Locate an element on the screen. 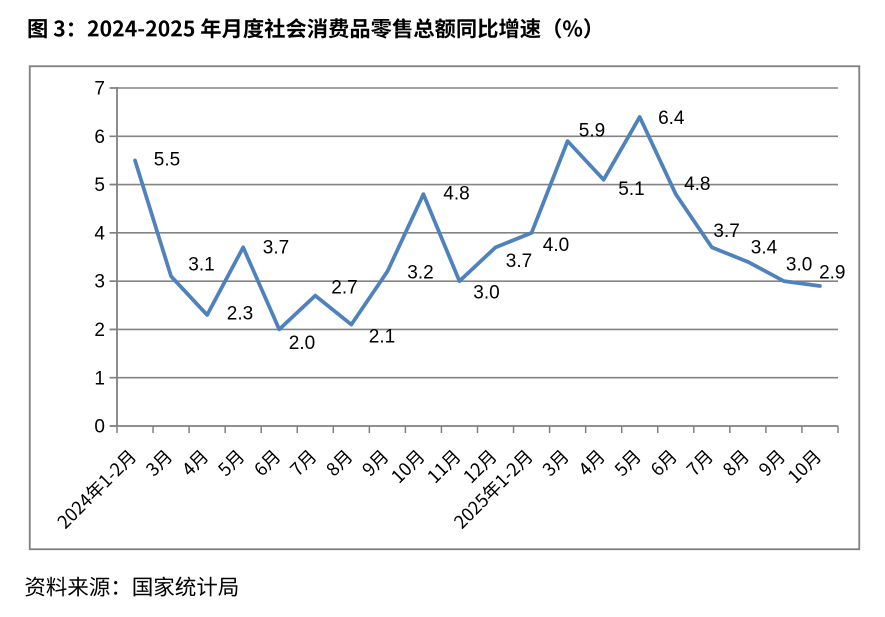 The width and height of the screenshot is (885, 617). svg-text: 2.9 is located at coordinates (832, 273).